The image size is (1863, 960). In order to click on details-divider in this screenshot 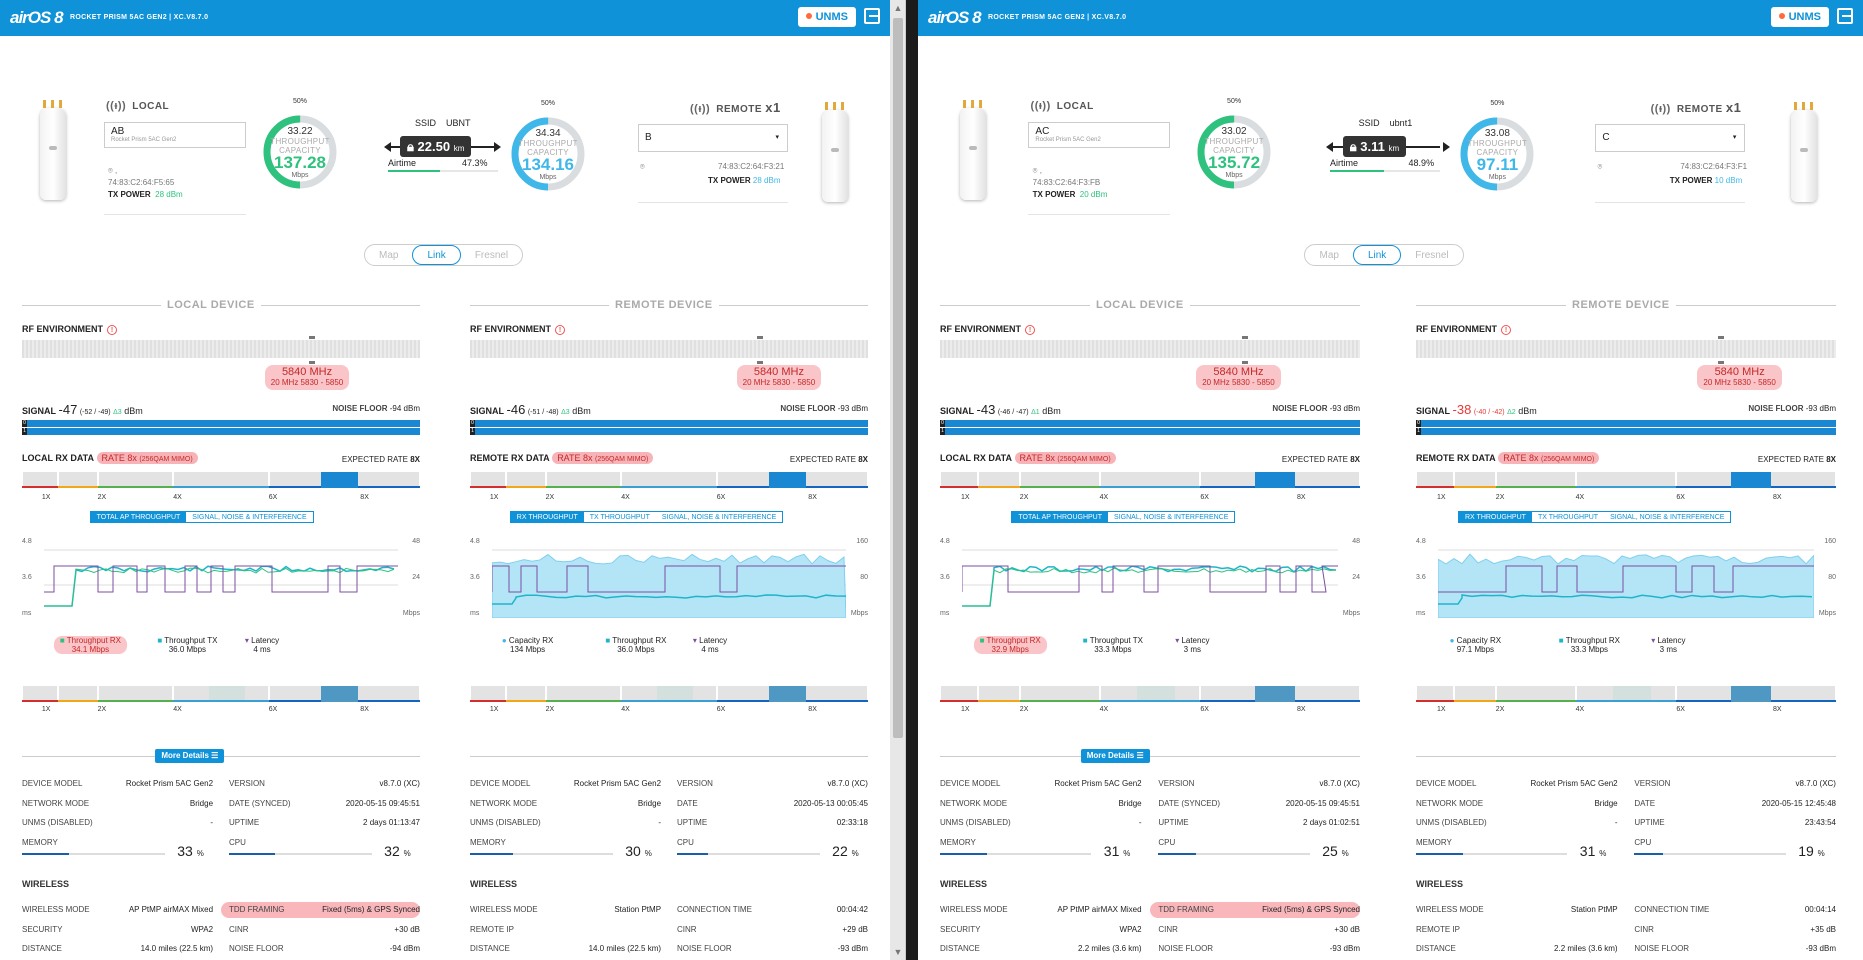, I will do `click(1626, 756)`.